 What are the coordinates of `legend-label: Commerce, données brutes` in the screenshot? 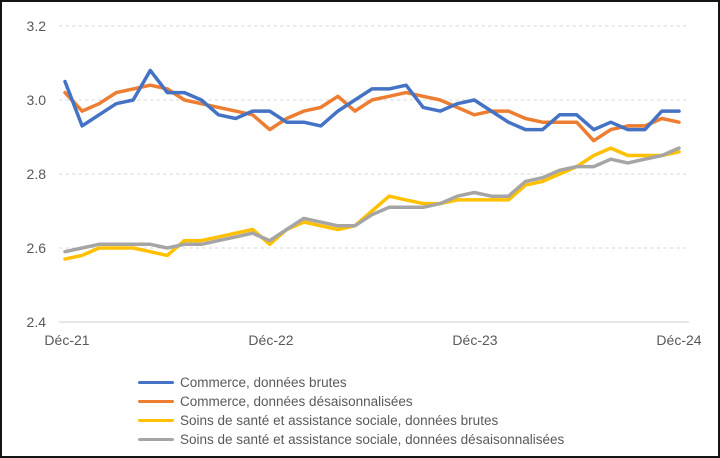 It's located at (263, 382).